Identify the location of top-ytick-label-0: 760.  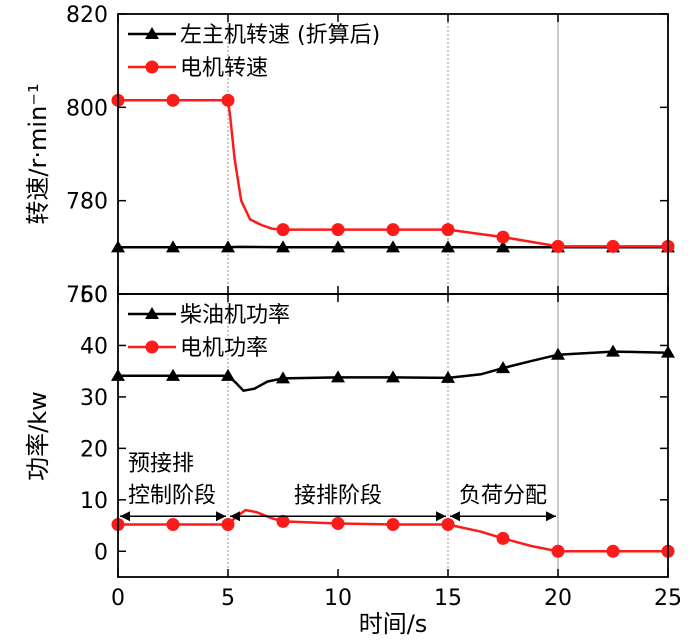
(87, 295).